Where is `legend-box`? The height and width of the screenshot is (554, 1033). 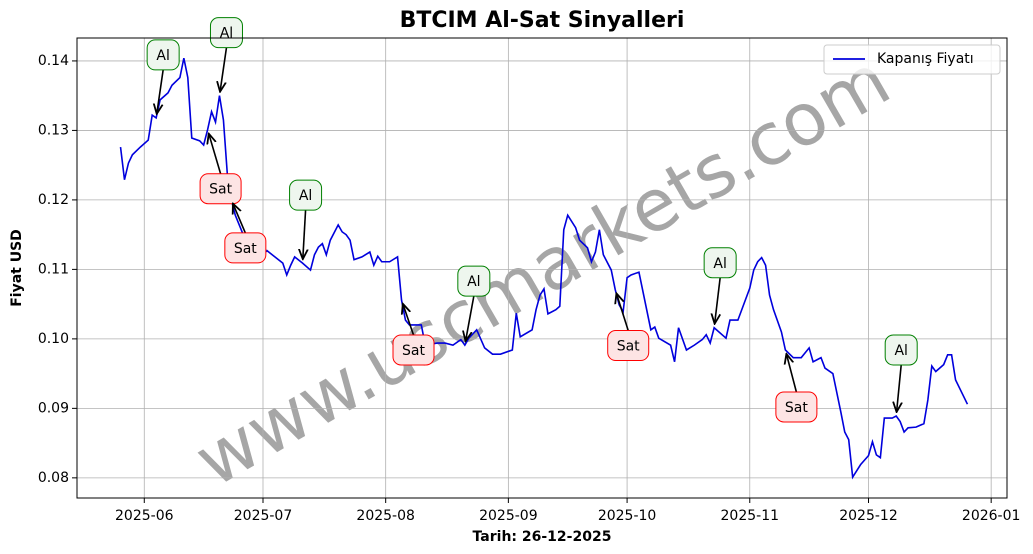
legend-box is located at coordinates (912, 59).